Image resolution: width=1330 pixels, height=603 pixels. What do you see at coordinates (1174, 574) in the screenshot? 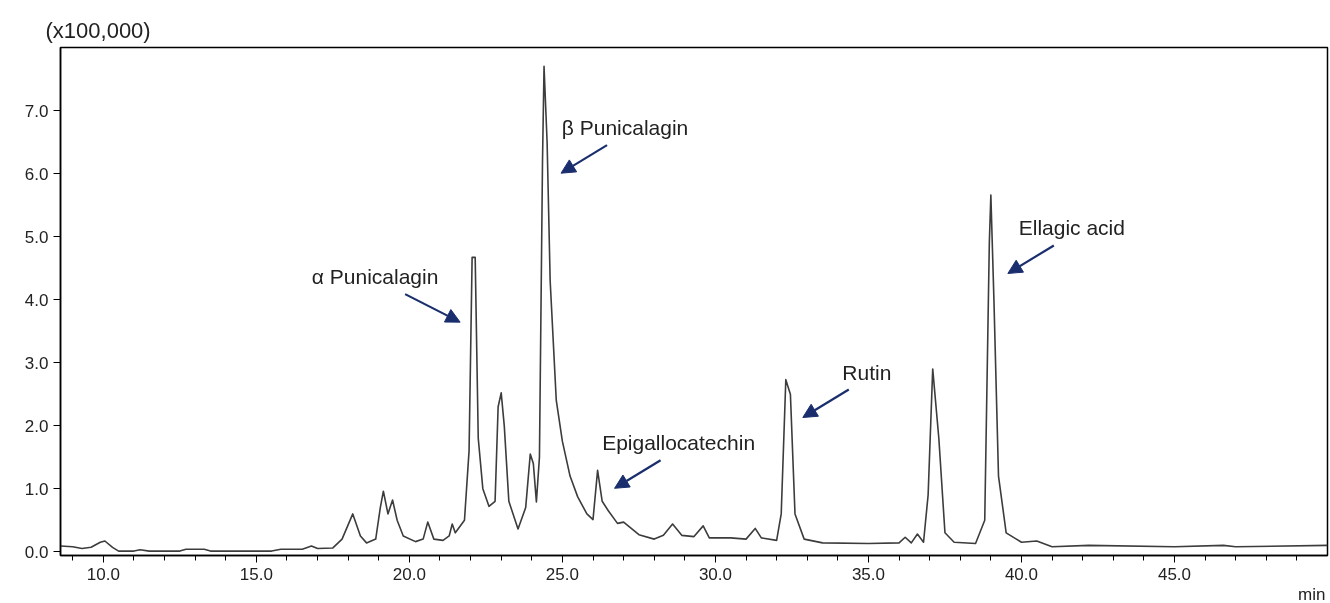
I see `x-tick-label: 45.0` at bounding box center [1174, 574].